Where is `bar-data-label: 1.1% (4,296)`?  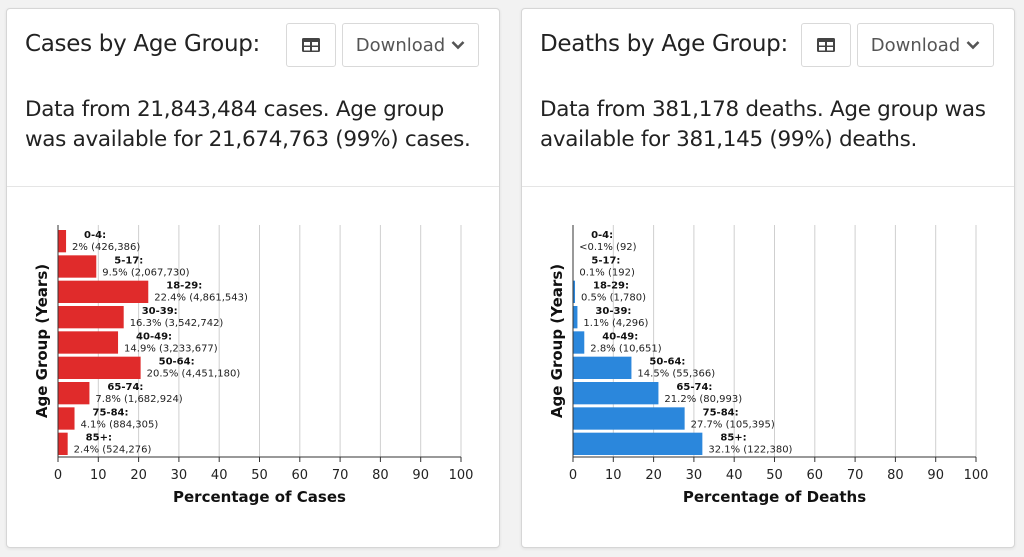
bar-data-label: 1.1% (4,296) is located at coordinates (615, 323).